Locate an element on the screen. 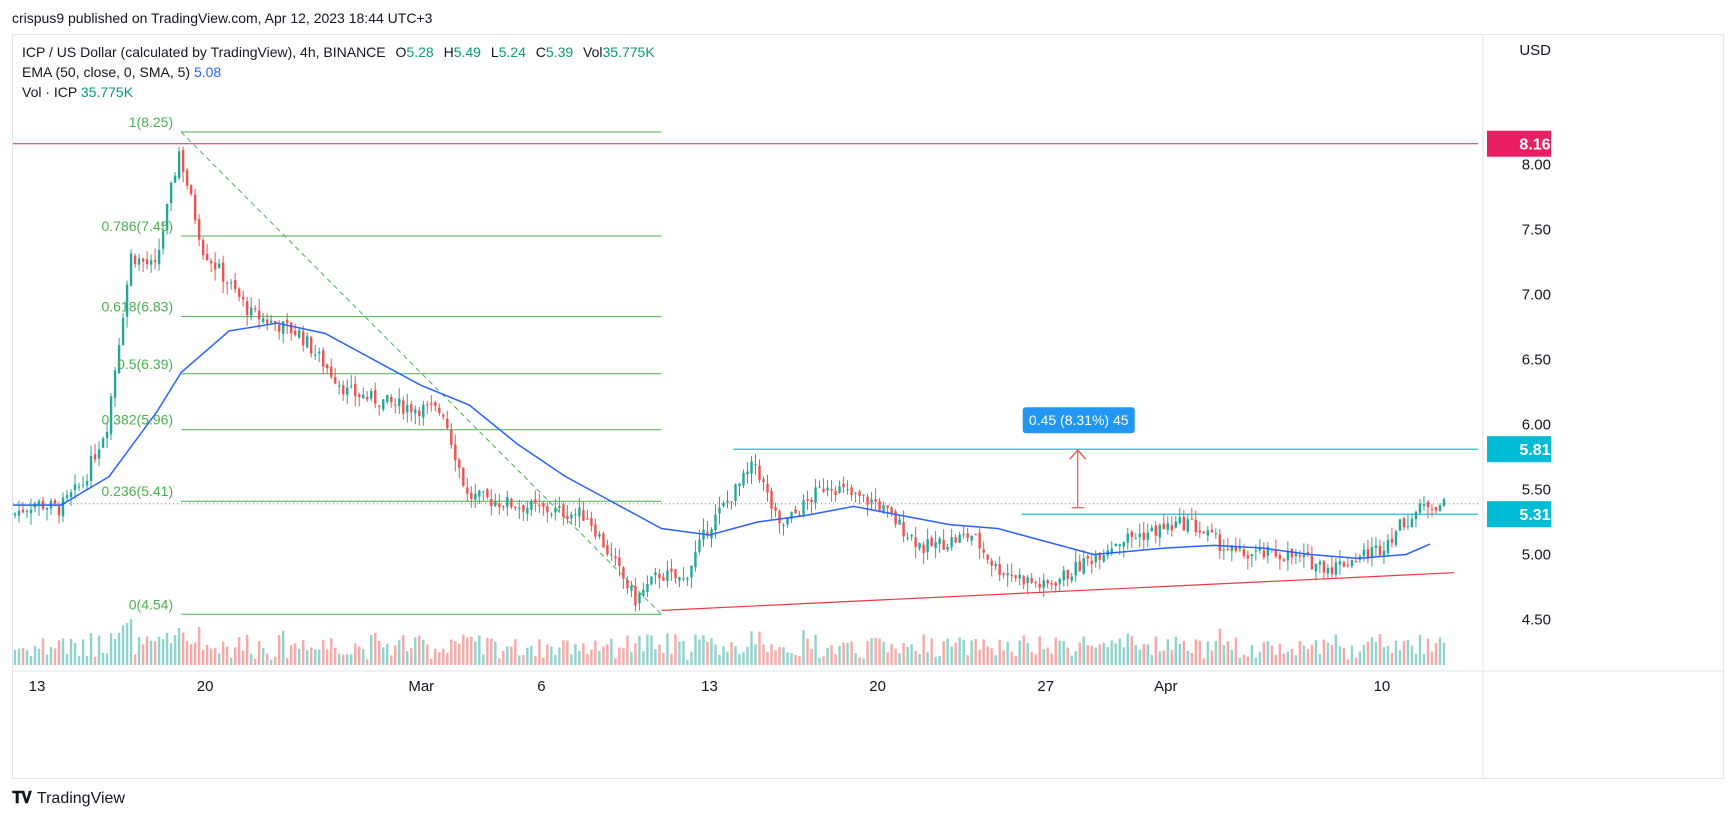 Image resolution: width=1732 pixels, height=823 pixels. price-tick-label: 7.50 is located at coordinates (1536, 230).